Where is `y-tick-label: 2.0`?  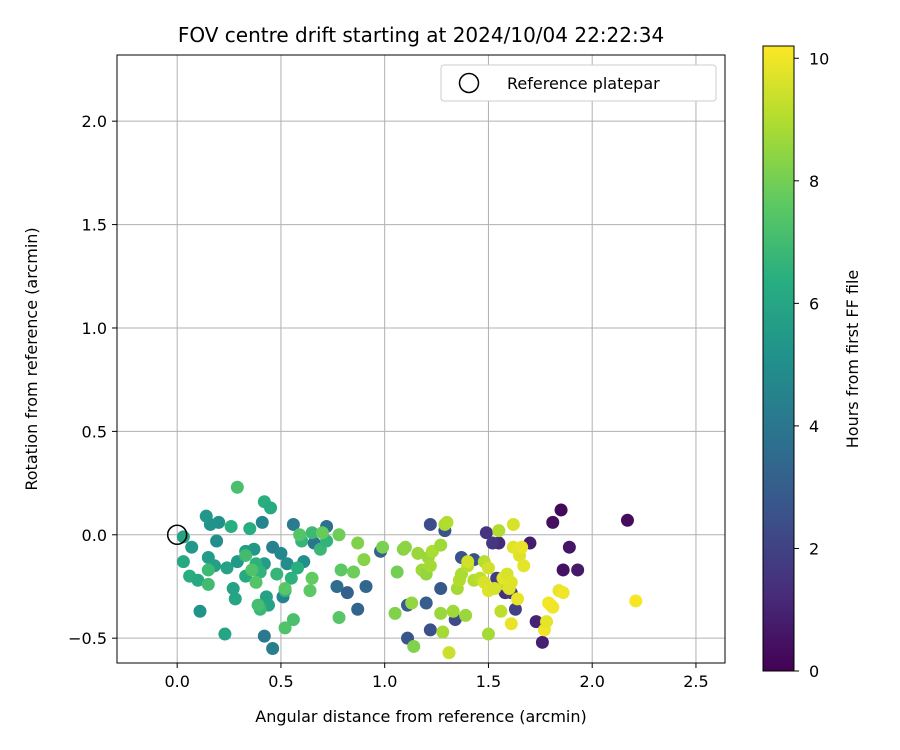
y-tick-label: 2.0 is located at coordinates (94, 121).